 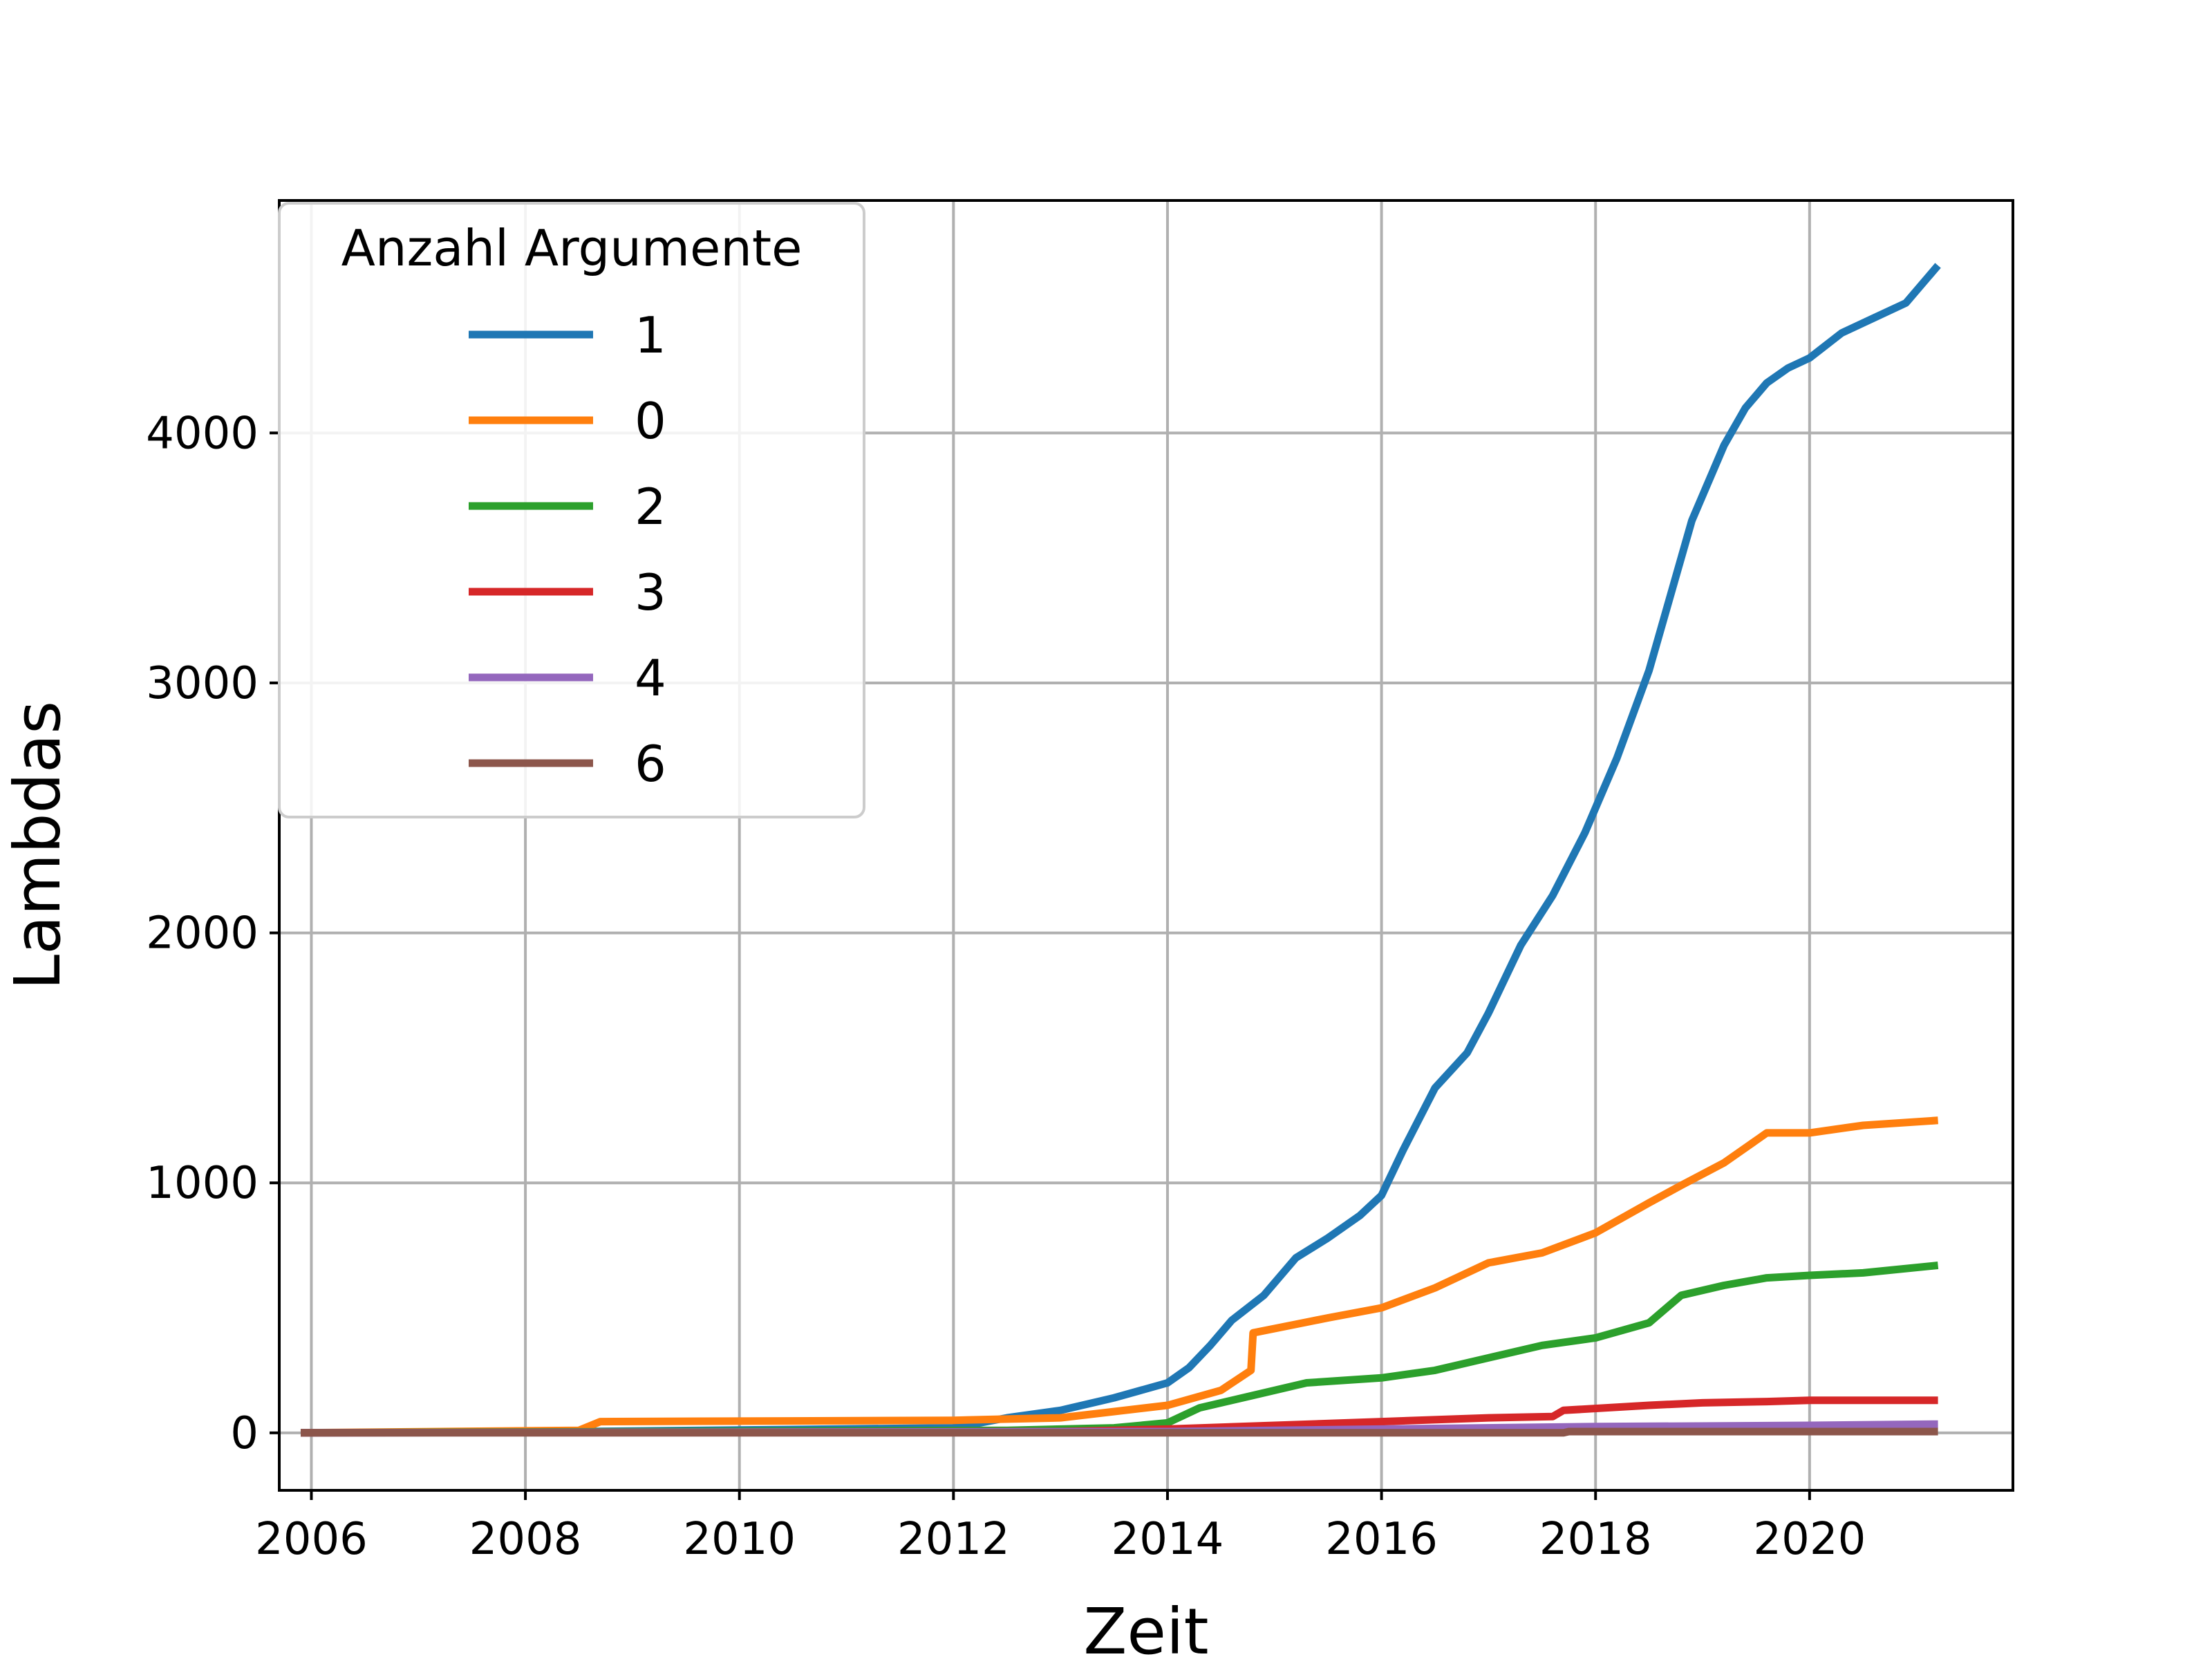 I want to click on legend-box, so click(x=571, y=510).